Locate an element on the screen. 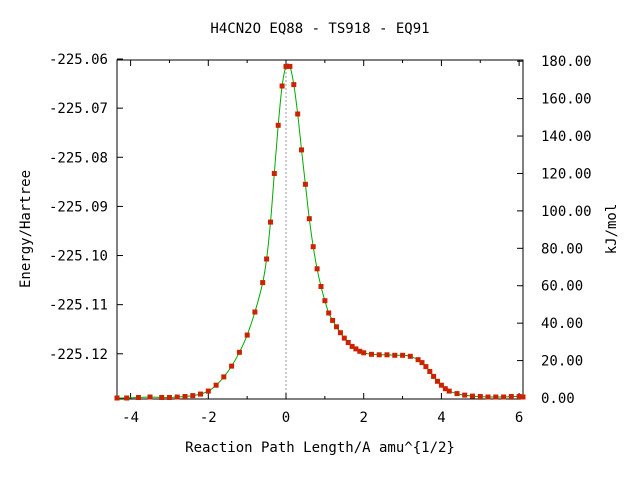  chart-title: H4CN2O EQ88 - TS918 - EQ91 is located at coordinates (319, 29).